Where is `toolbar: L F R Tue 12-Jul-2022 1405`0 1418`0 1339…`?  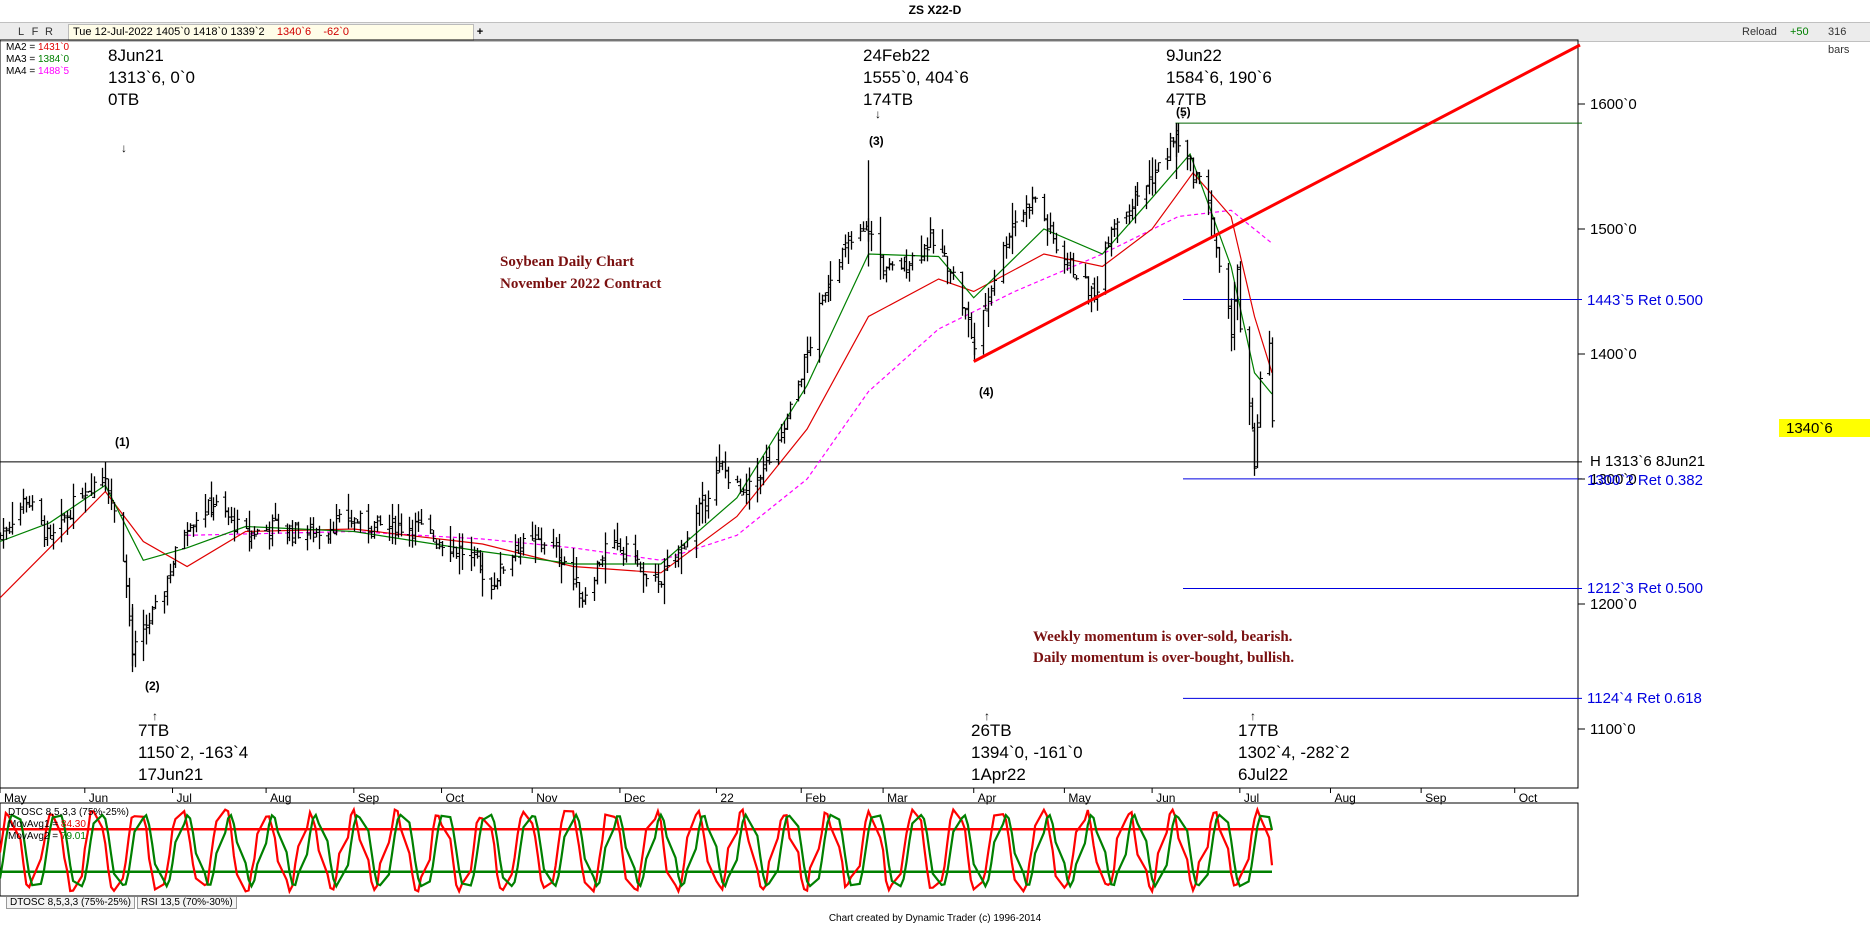
toolbar: L F R Tue 12-Jul-2022 1405`0 1418`0 1339… is located at coordinates (935, 39).